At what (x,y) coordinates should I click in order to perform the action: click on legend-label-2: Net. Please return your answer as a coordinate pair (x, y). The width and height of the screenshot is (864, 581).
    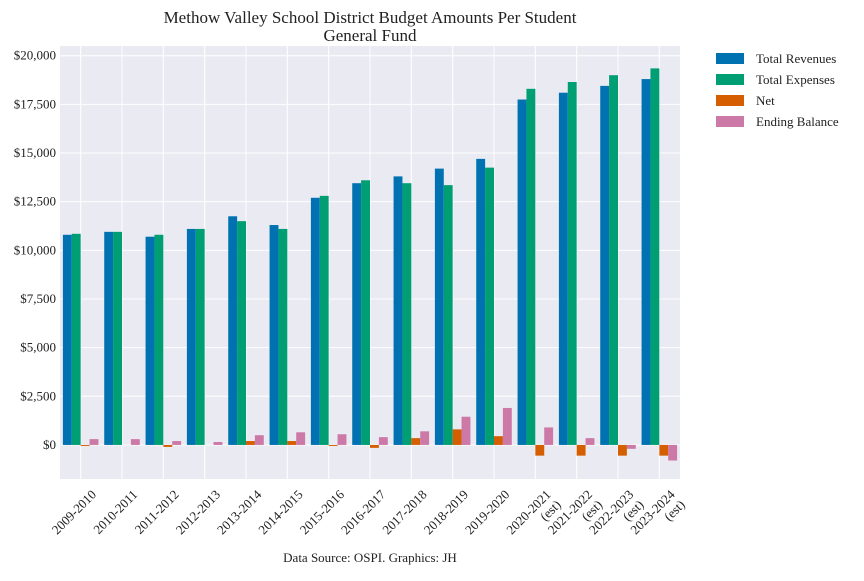
    Looking at the image, I should click on (765, 100).